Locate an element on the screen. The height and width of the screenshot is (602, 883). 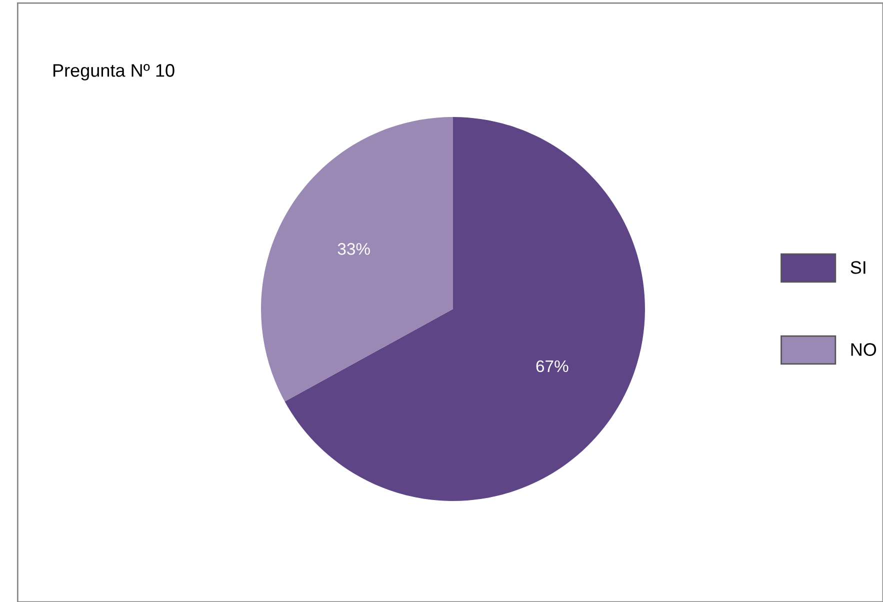
text: Pregunta Nº 10 is located at coordinates (113, 72).